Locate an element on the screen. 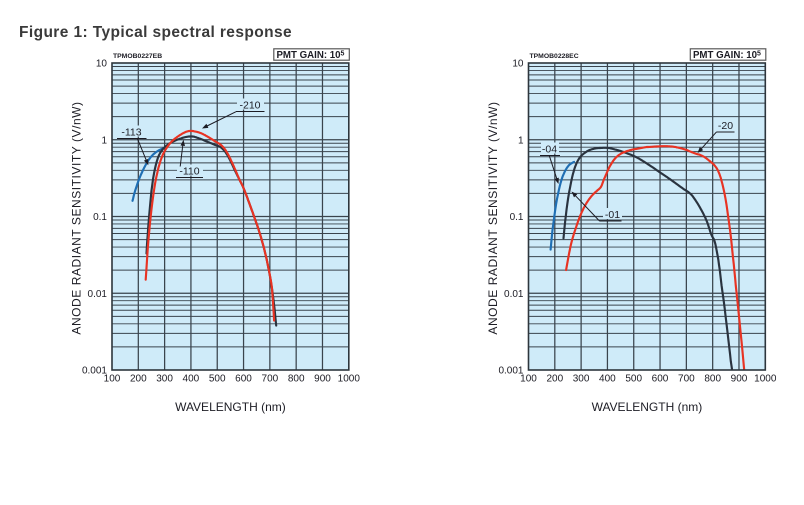  svg-text: -04 is located at coordinates (549, 150).